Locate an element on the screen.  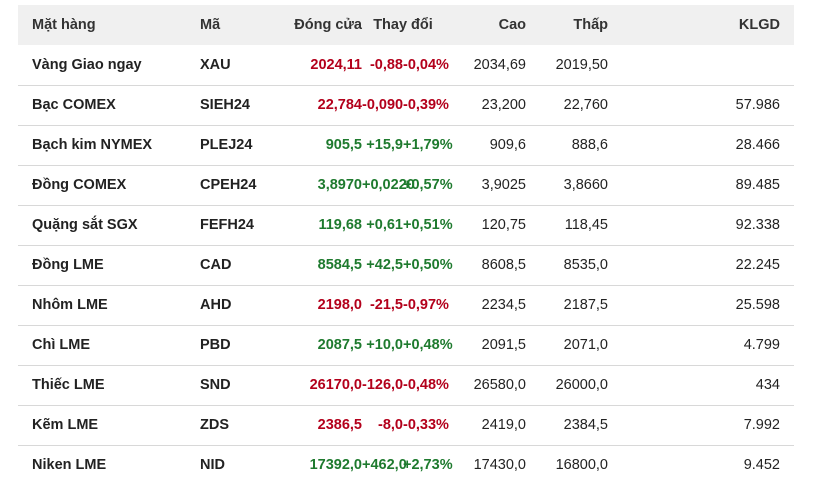
cell-name: Đồng COMEX is located at coordinates (79, 185).